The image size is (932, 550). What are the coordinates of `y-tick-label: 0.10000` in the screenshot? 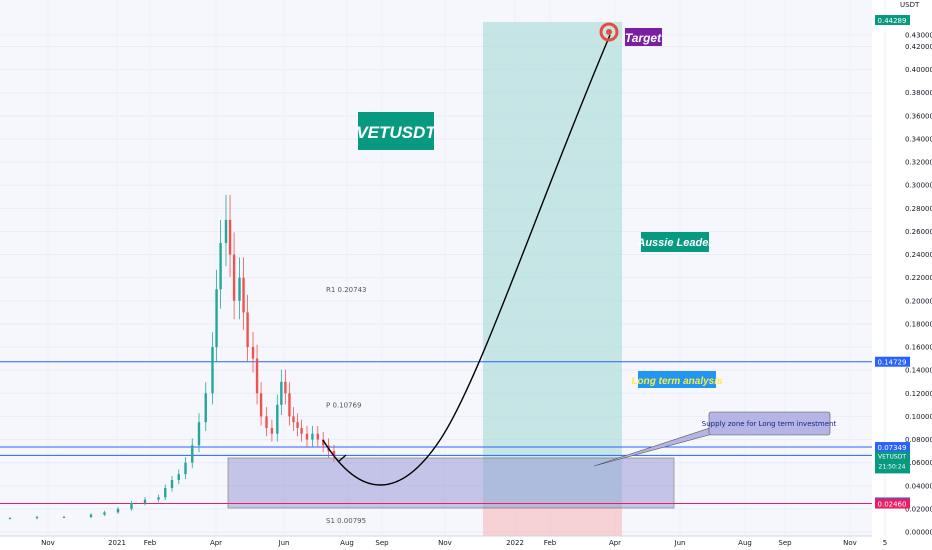 It's located at (918, 417).